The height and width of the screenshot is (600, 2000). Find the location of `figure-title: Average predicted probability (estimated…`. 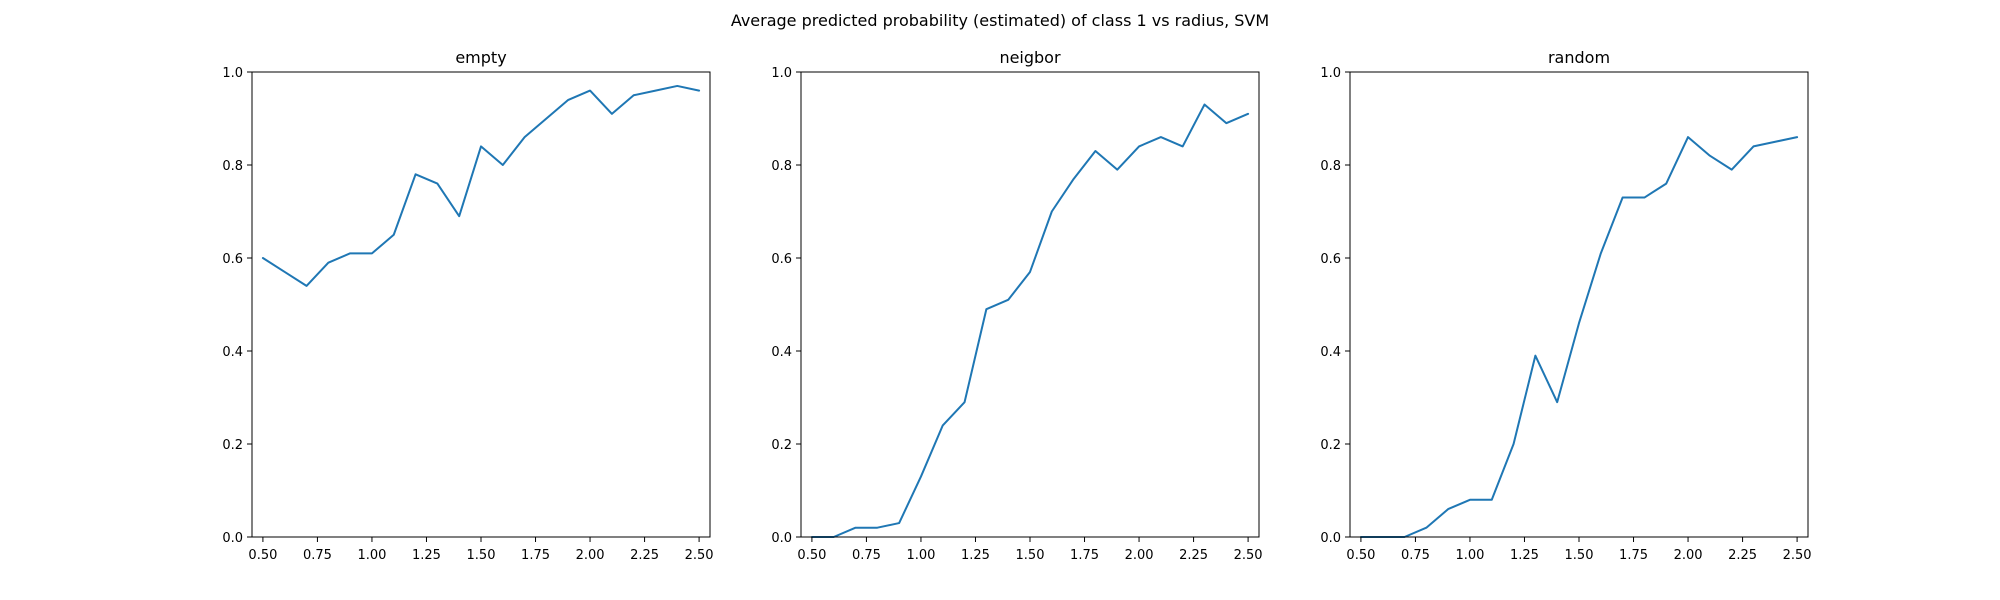

figure-title: Average predicted probability (estimated… is located at coordinates (1000, 20).